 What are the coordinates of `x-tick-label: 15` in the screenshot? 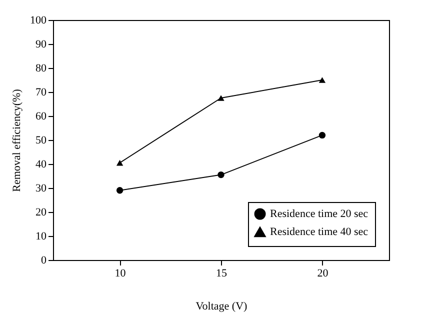 It's located at (222, 274).